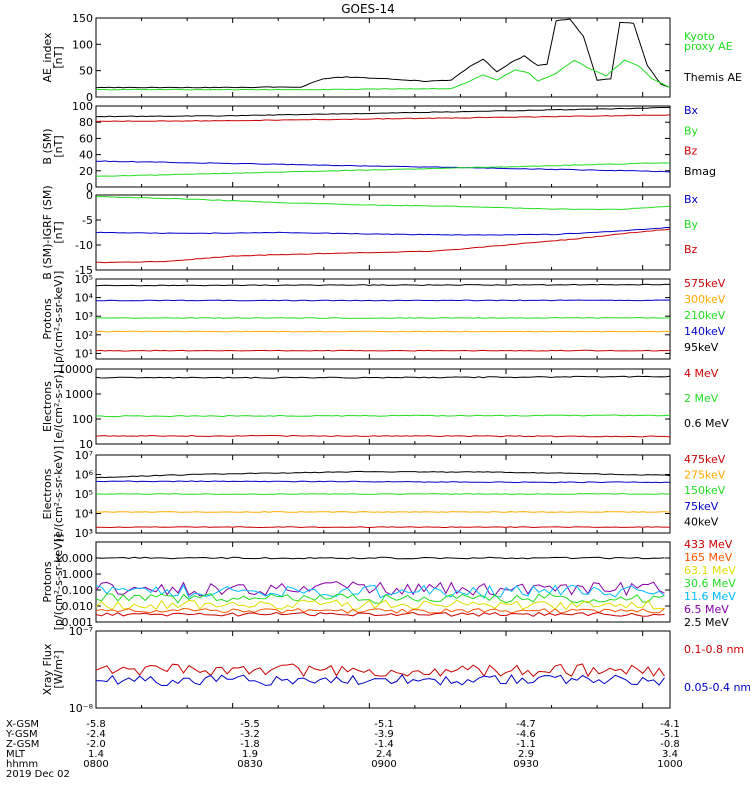  What do you see at coordinates (717, 687) in the screenshot?
I see `legend-entry: 0.05-0.4 nm` at bounding box center [717, 687].